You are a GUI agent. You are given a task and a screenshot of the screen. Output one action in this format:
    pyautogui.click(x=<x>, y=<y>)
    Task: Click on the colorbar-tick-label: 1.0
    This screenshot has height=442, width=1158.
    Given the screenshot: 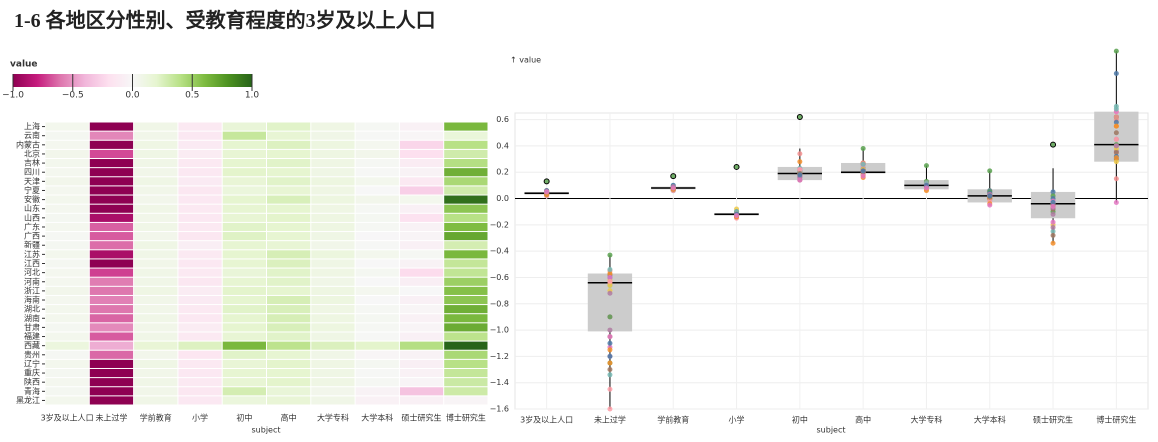 What is the action you would take?
    pyautogui.click(x=252, y=96)
    